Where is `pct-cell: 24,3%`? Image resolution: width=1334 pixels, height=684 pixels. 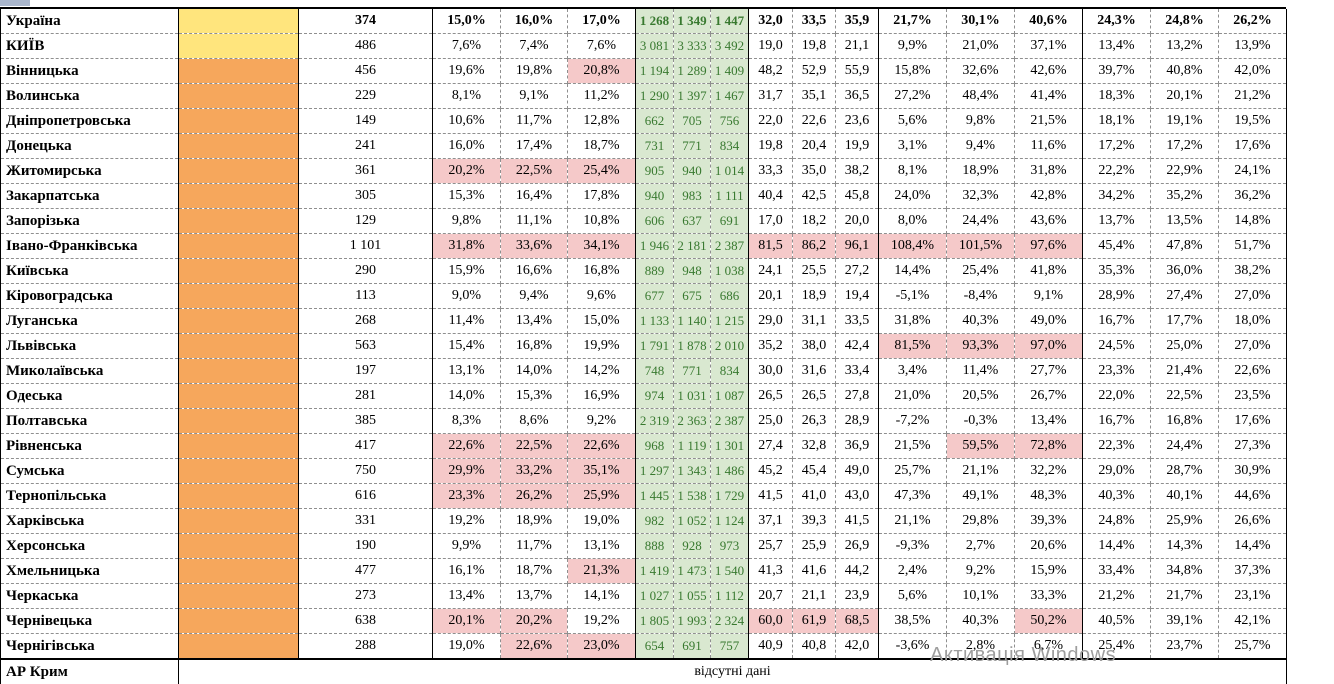 pct-cell: 24,3% is located at coordinates (1116, 21).